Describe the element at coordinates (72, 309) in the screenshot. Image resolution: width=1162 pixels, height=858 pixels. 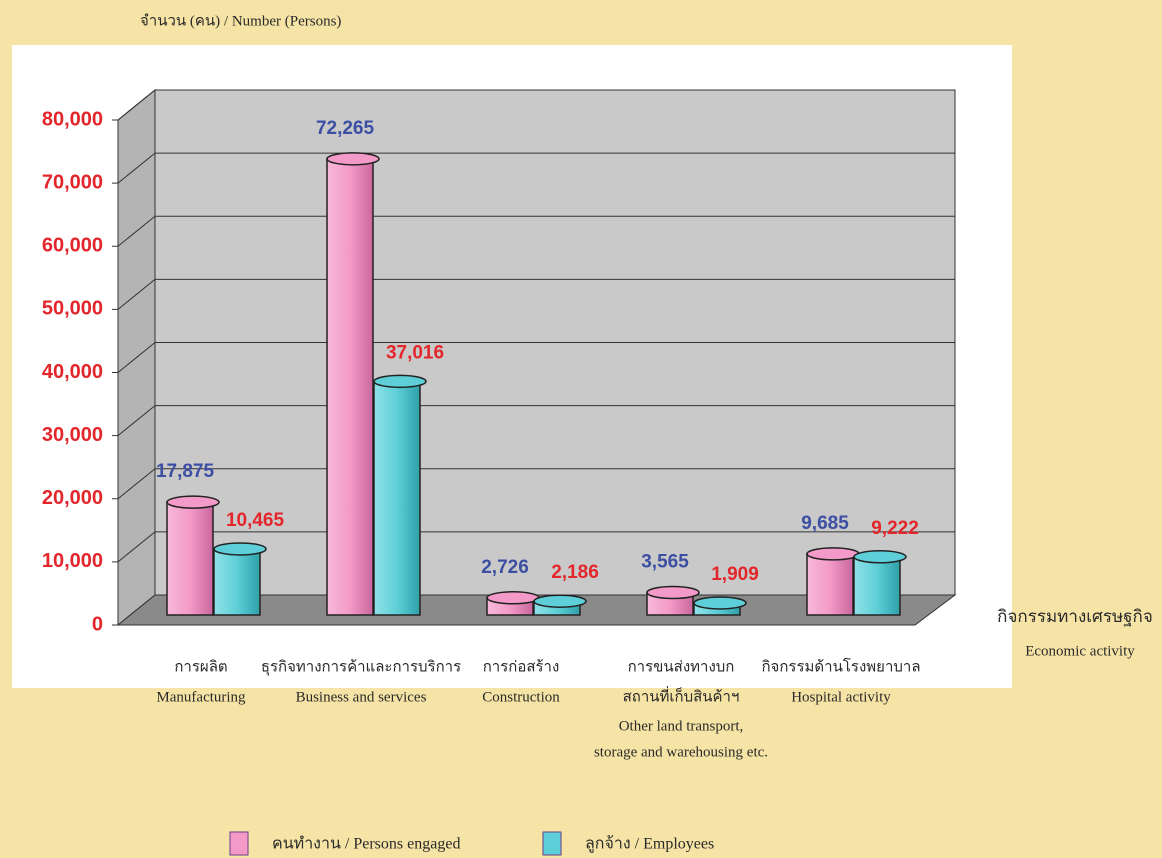
I see `y-tick-label: 50,000` at that location.